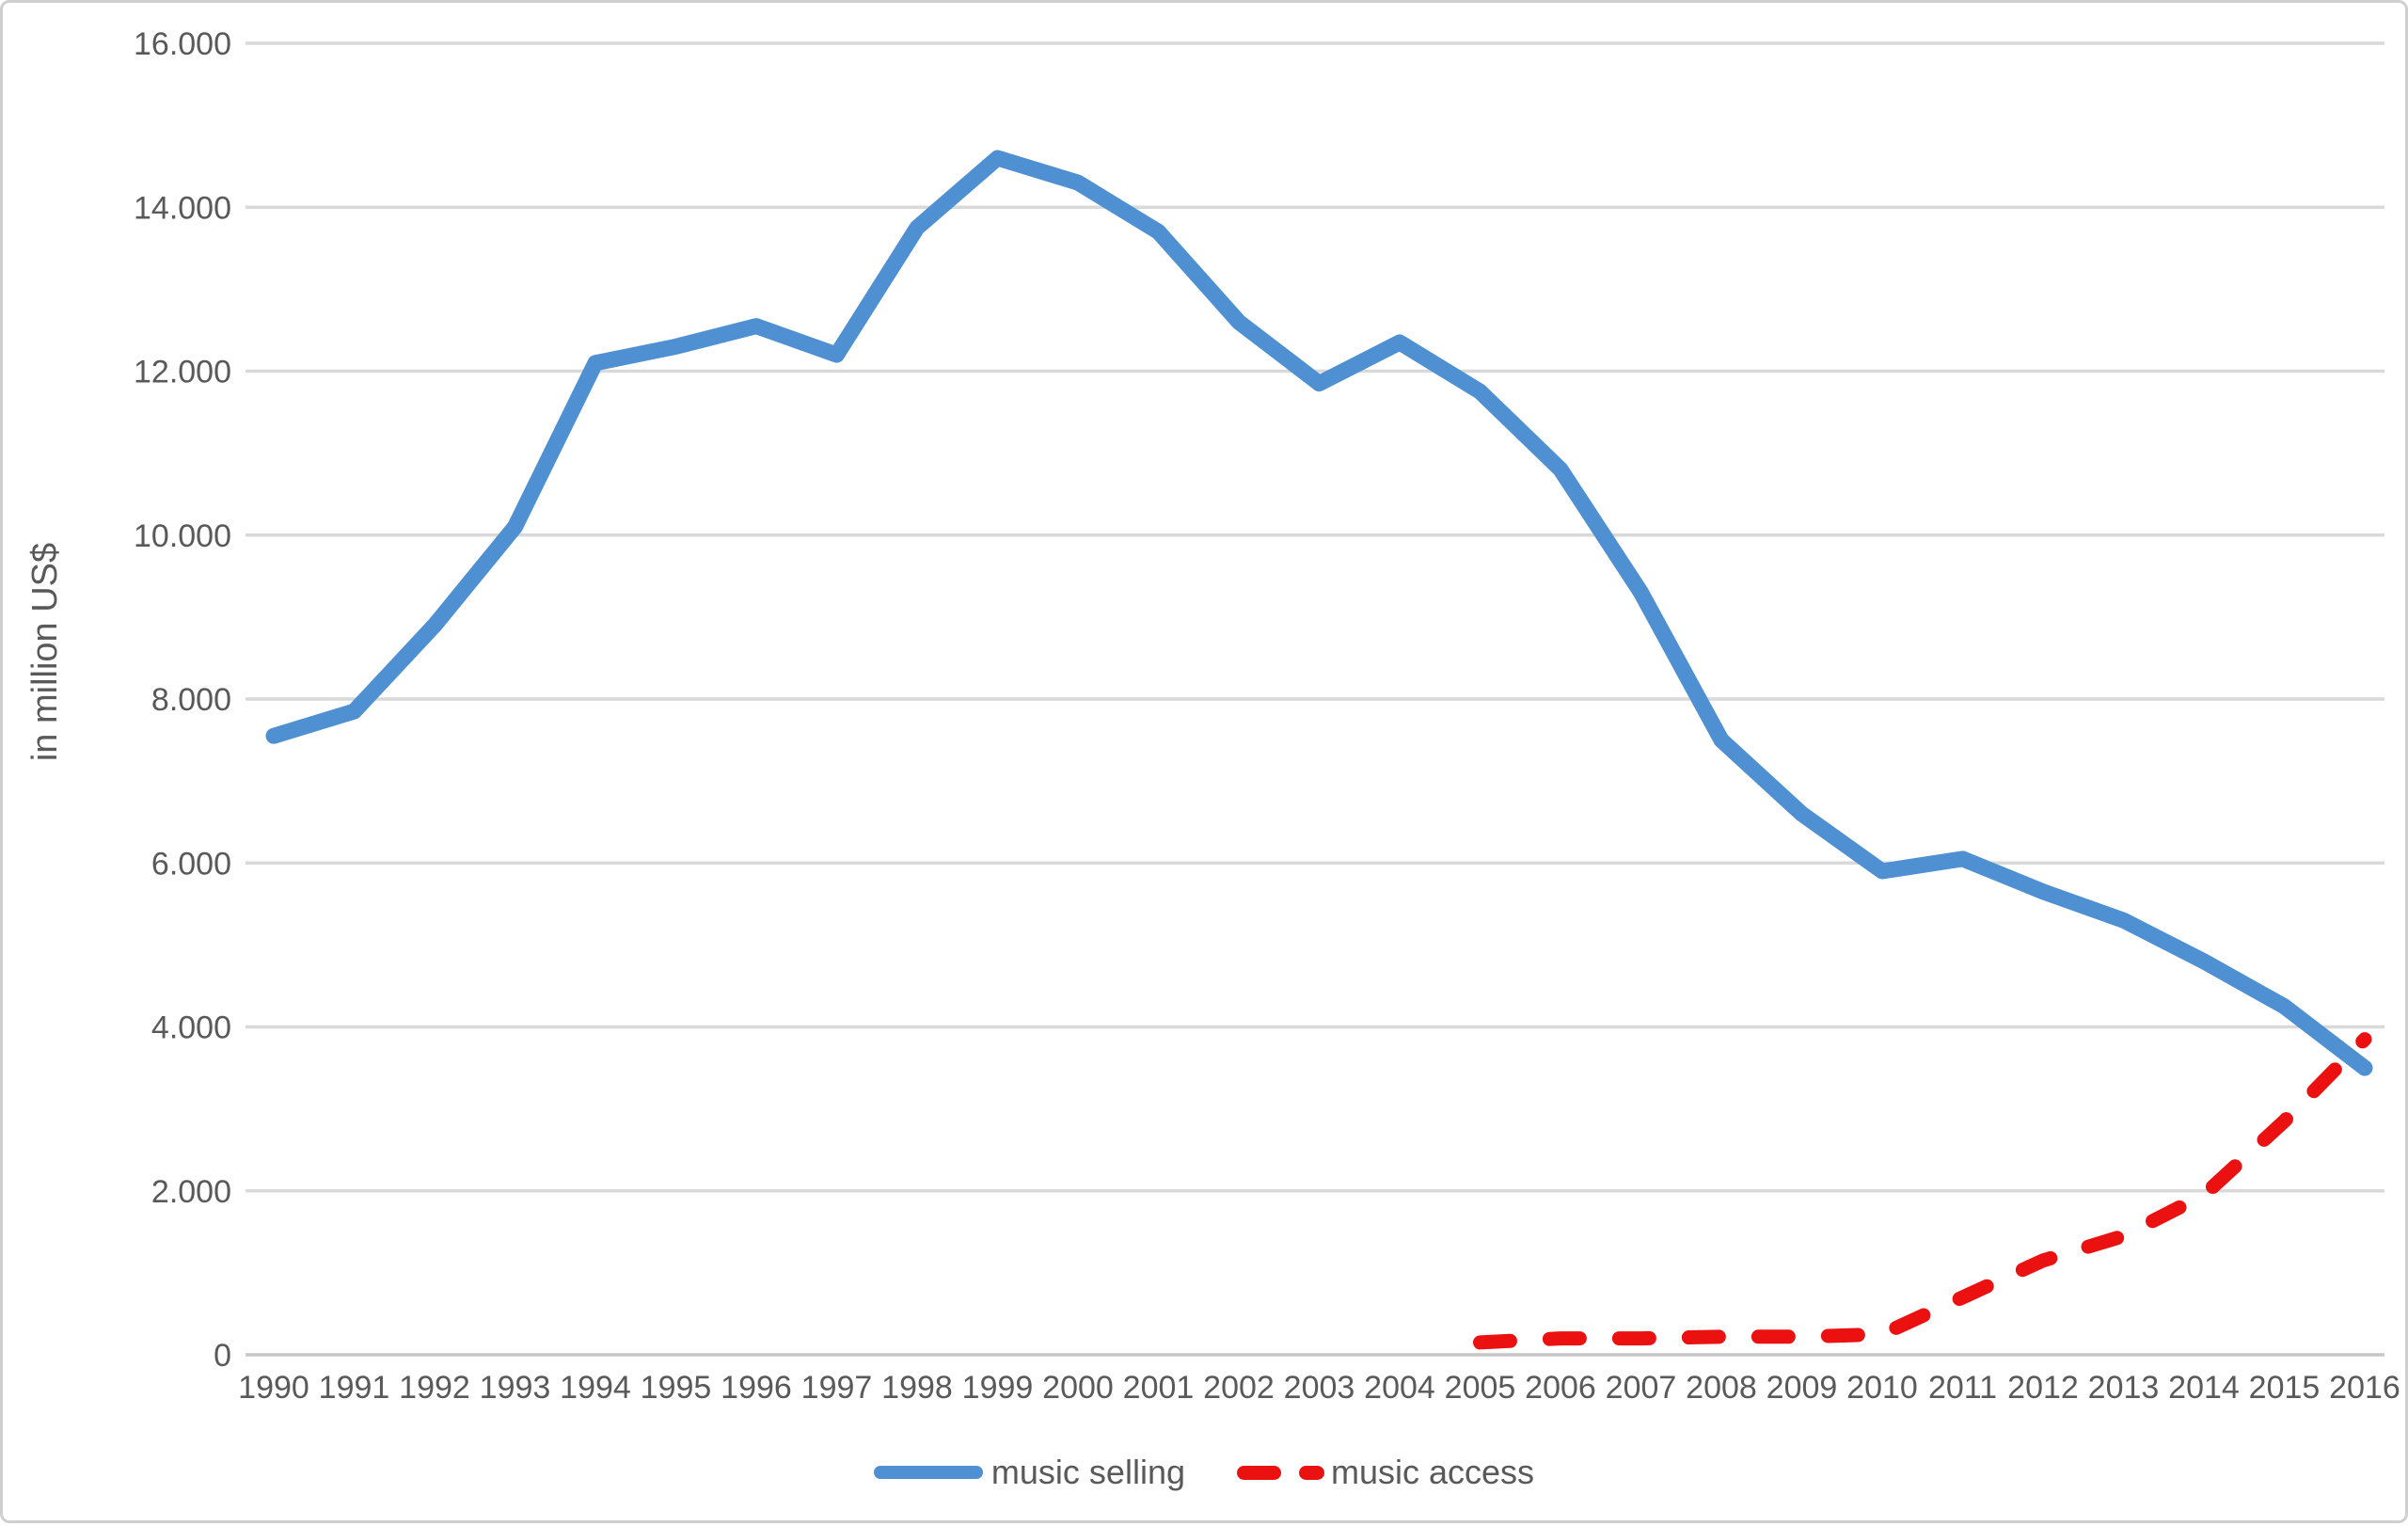 This screenshot has width=2408, height=1526. Describe the element at coordinates (183, 44) in the screenshot. I see `y-tick-label: 16.000` at that location.